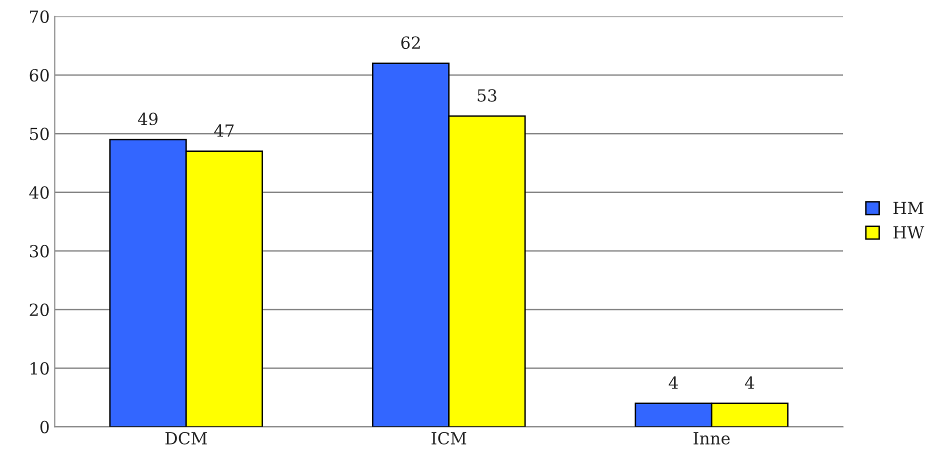 This screenshot has height=469, width=944. Describe the element at coordinates (908, 208) in the screenshot. I see `legend-label: HM` at that location.